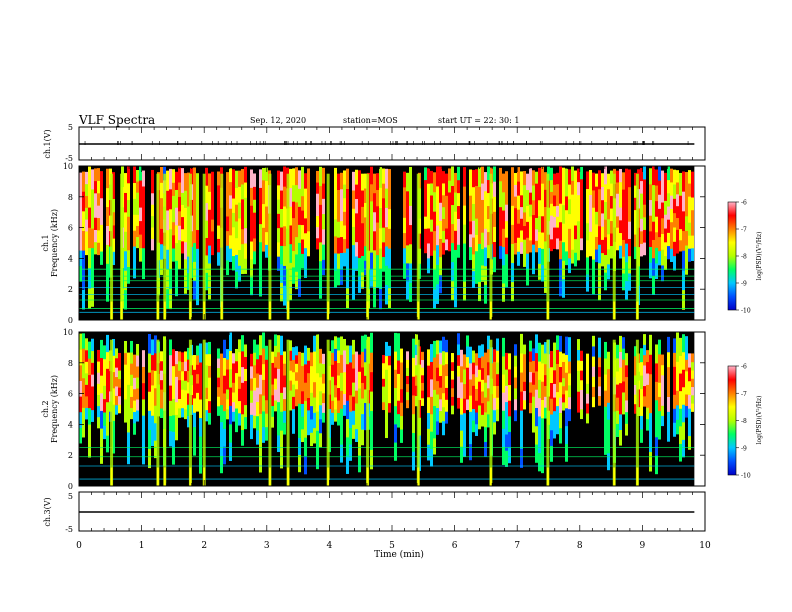 This screenshot has width=792, height=612. Describe the element at coordinates (743, 257) in the screenshot. I see `ch1-colorbar-ticks: -6-7-8-9-10` at that location.